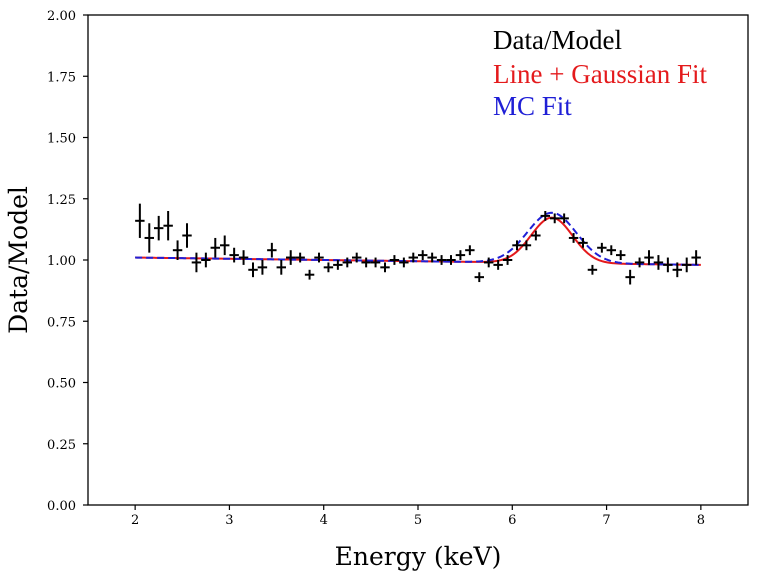 Image resolution: width=757 pixels, height=578 pixels. Describe the element at coordinates (418, 556) in the screenshot. I see `x-axis-label: Energy (keV)` at that location.